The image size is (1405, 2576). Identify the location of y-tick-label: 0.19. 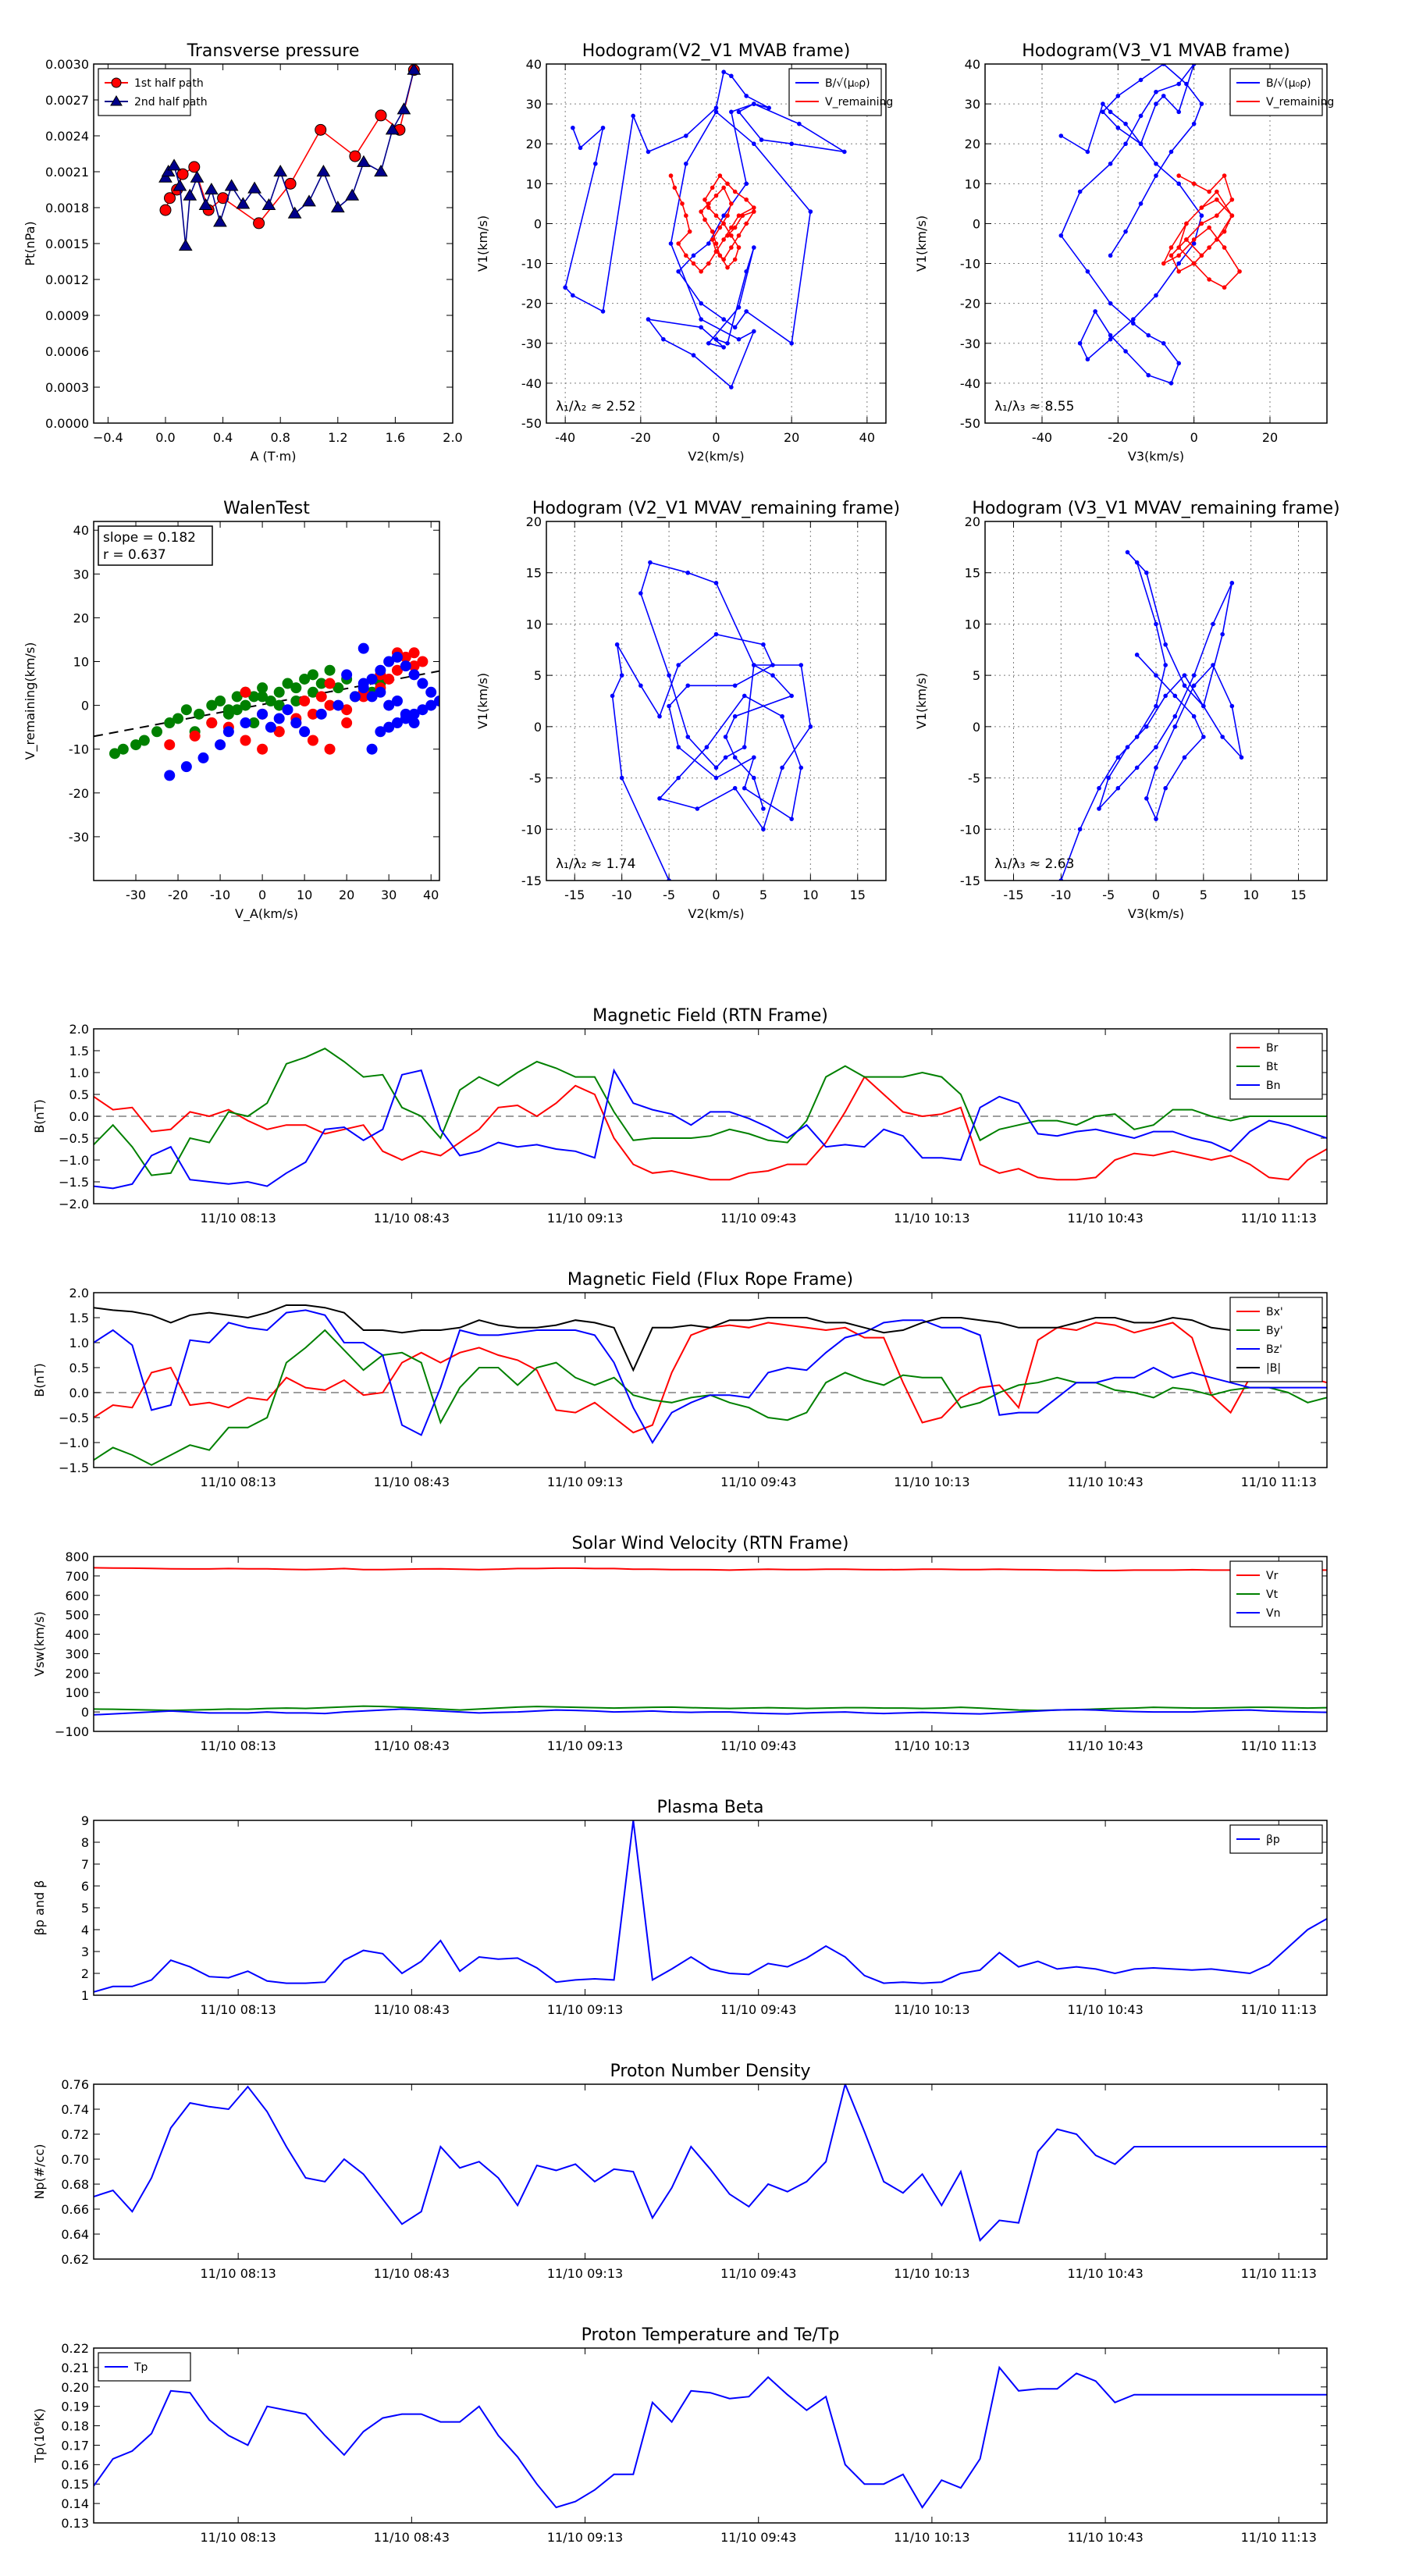
(75, 2407).